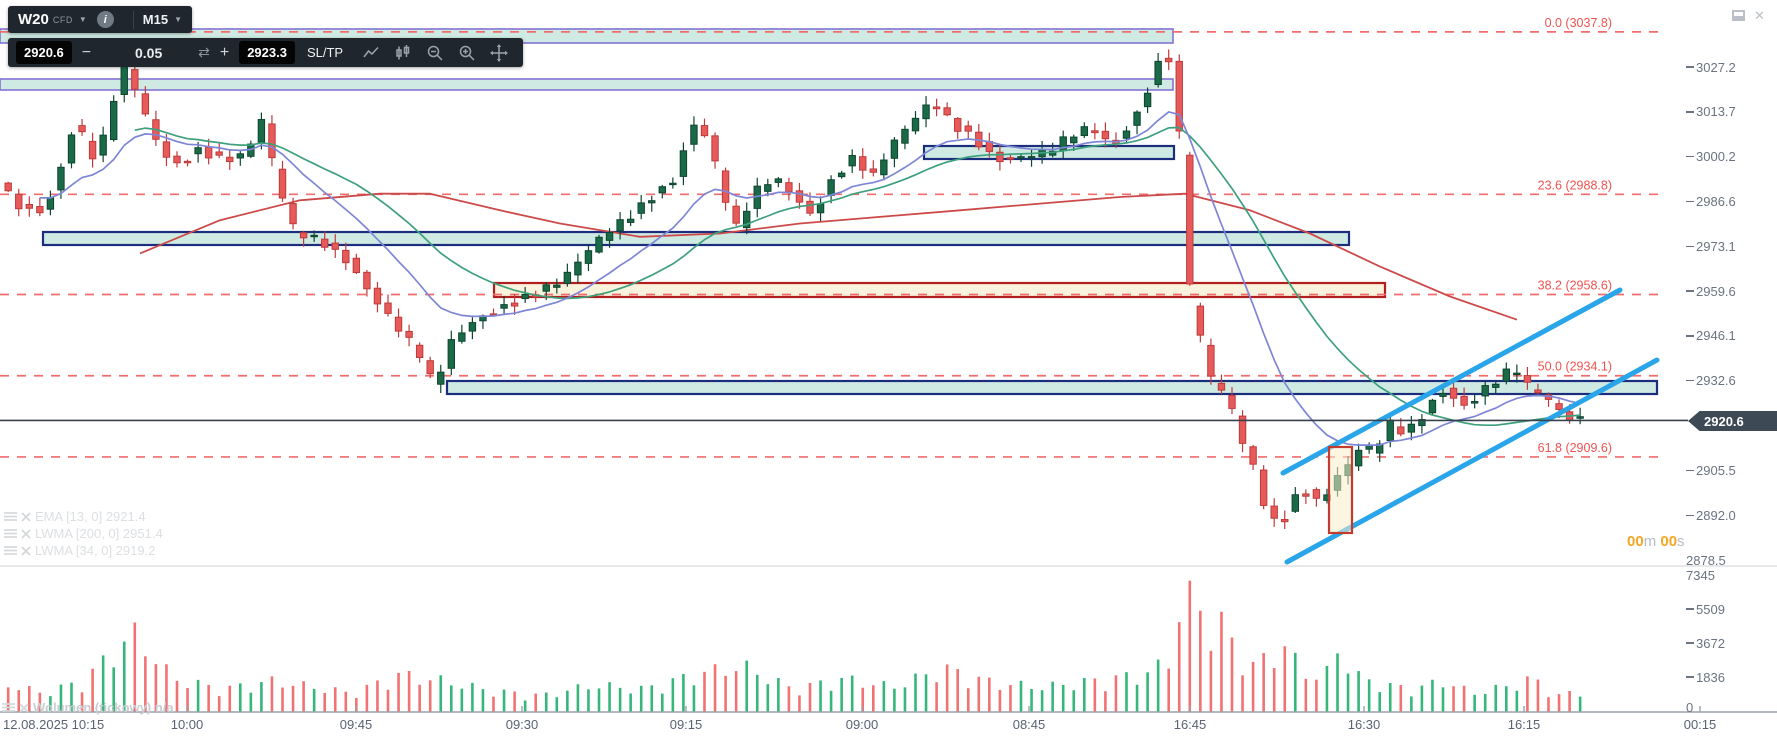 The width and height of the screenshot is (1777, 740). What do you see at coordinates (862, 724) in the screenshot?
I see `time-axis-label: 09:00` at bounding box center [862, 724].